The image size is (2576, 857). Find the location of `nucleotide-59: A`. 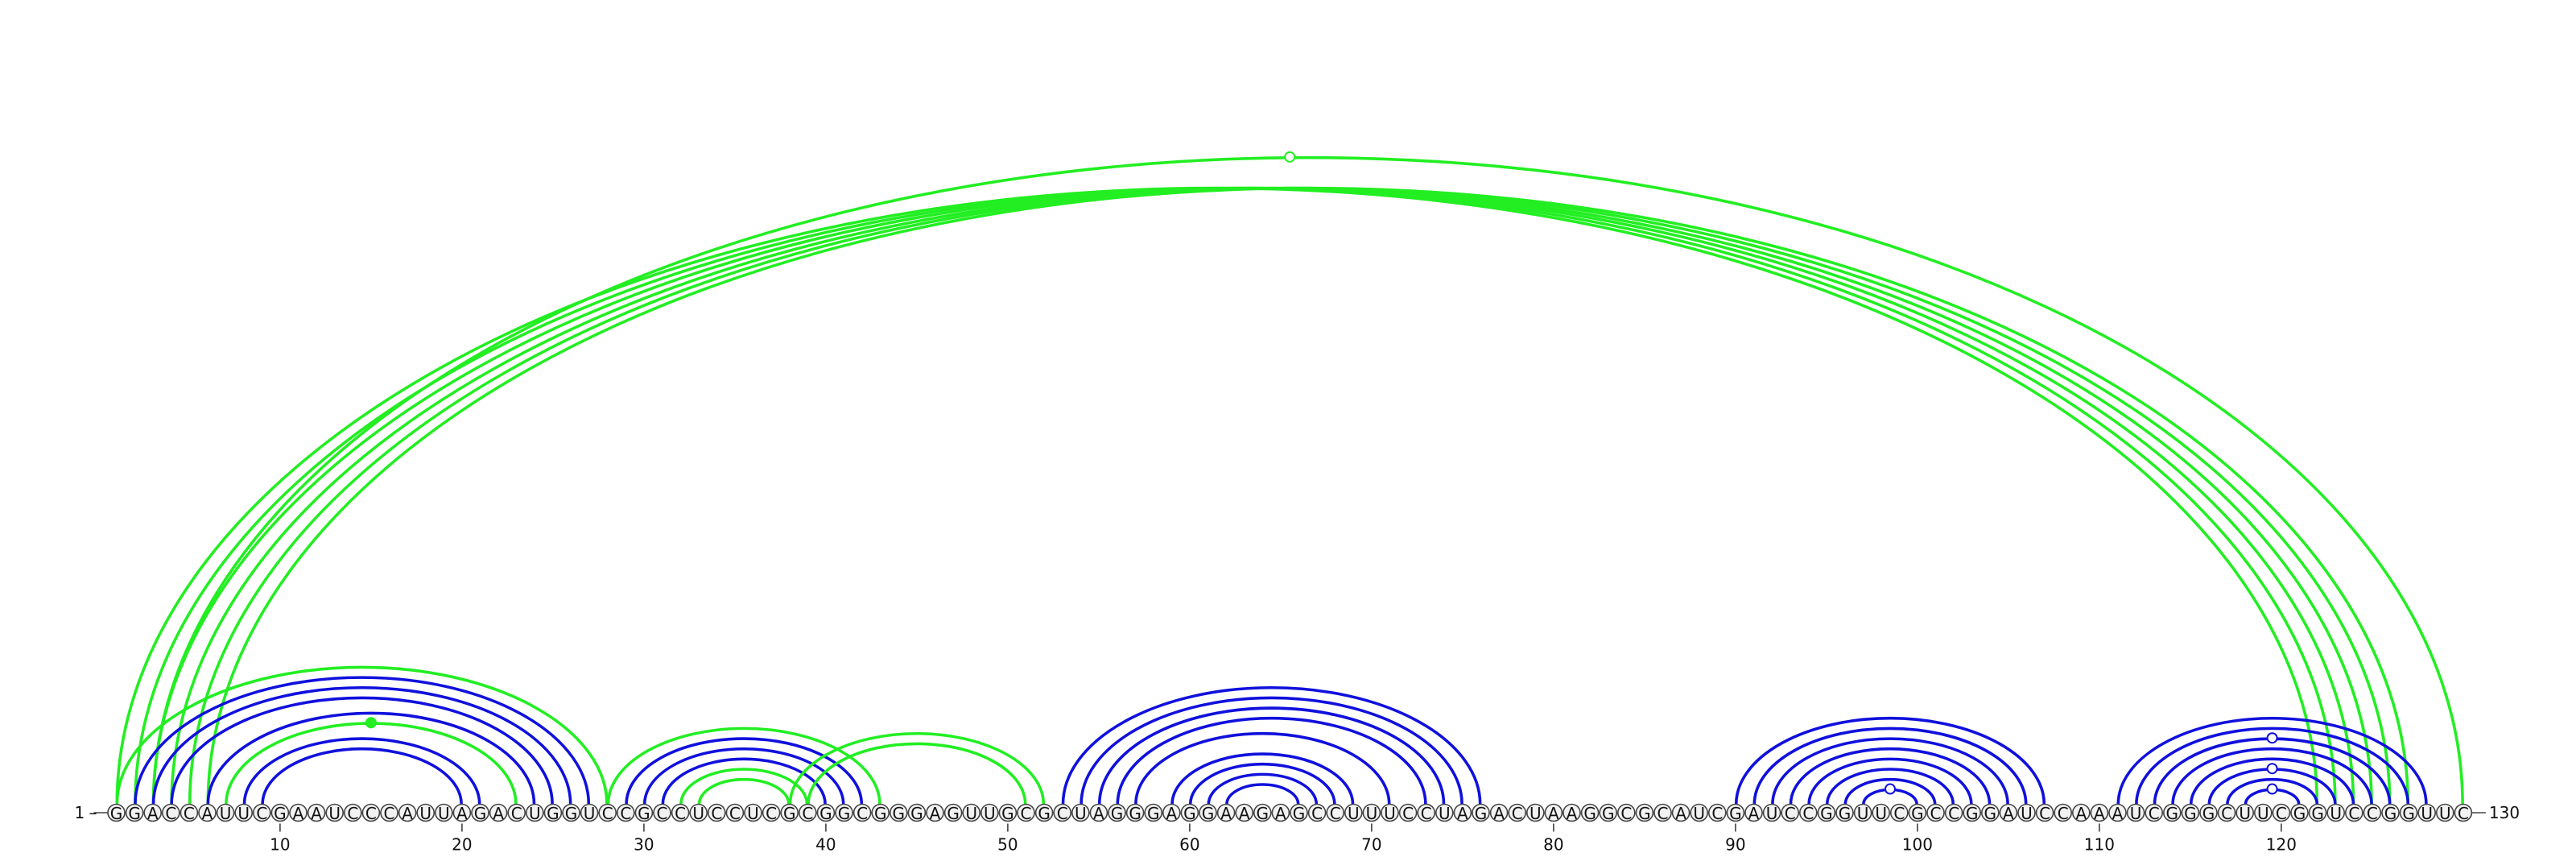

nucleotide-59: A is located at coordinates (1171, 813).